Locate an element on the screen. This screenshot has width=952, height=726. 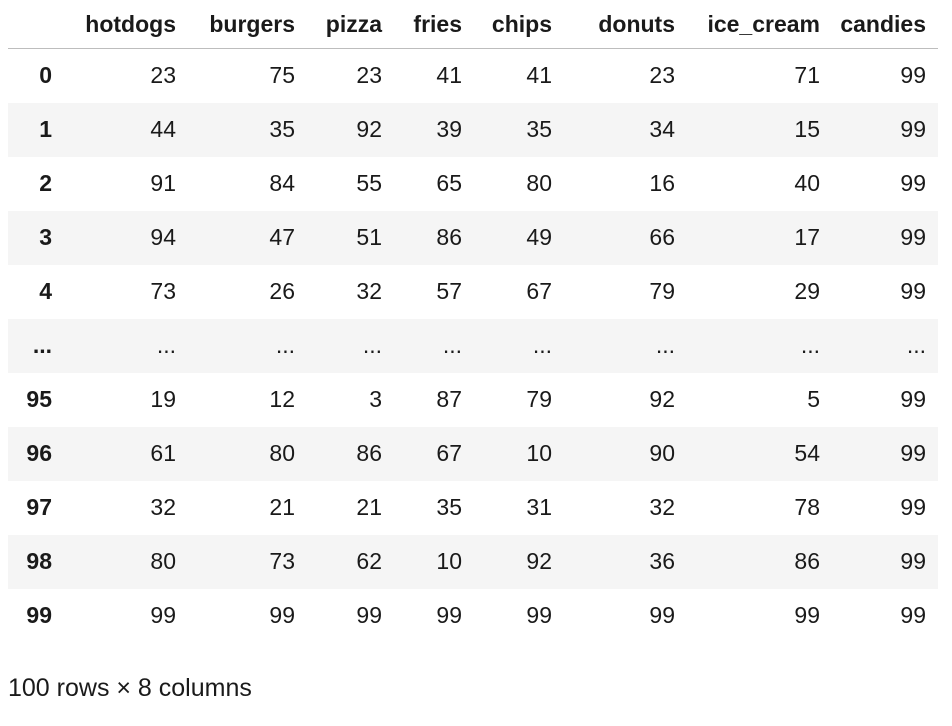
cell-fries: 41 is located at coordinates (449, 75).